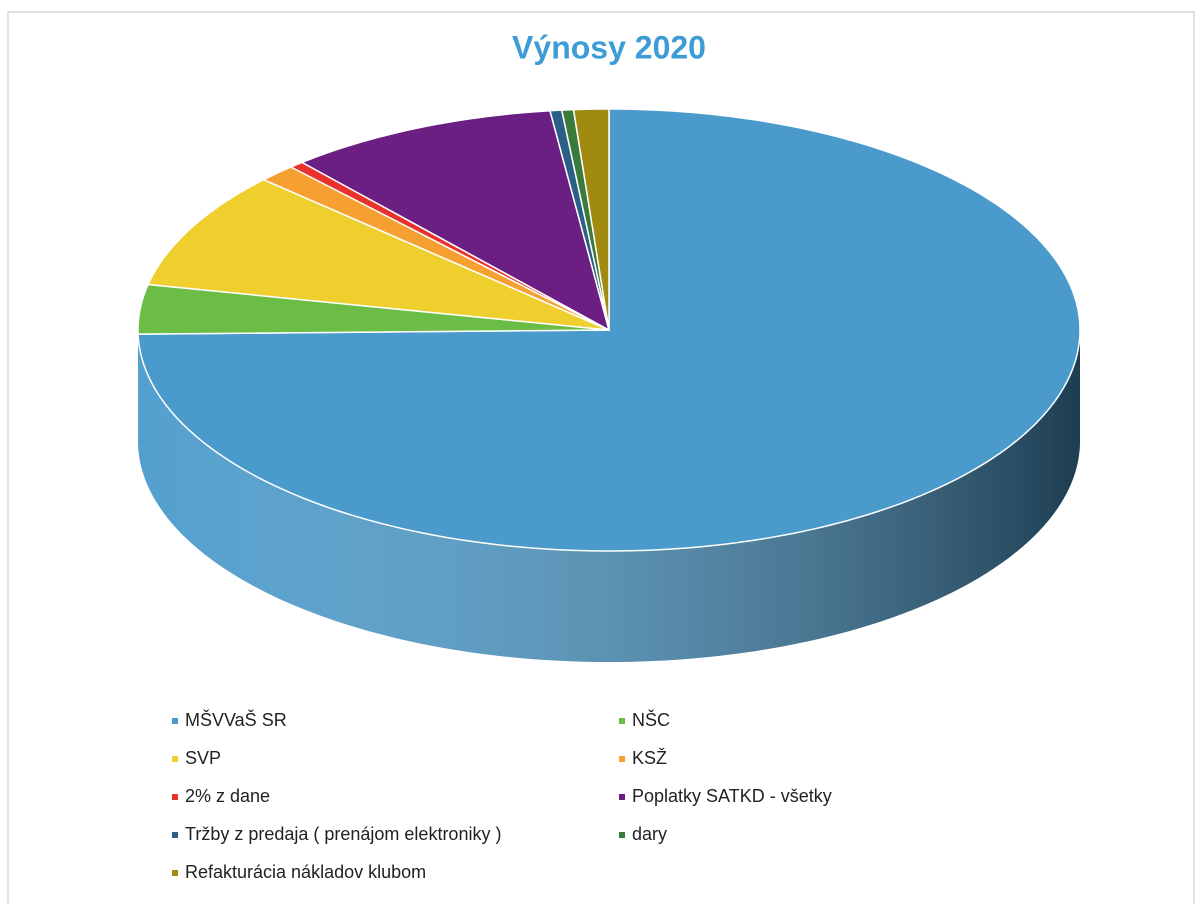 This screenshot has height=904, width=1200. I want to click on legend-label: Poplatky SATKD - všetky, so click(732, 796).